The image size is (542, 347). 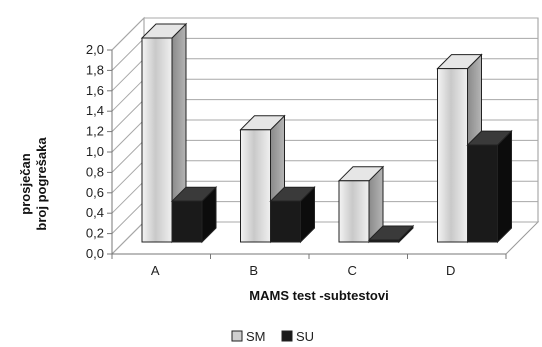 What do you see at coordinates (155, 270) in the screenshot?
I see `x-tick-label: A` at bounding box center [155, 270].